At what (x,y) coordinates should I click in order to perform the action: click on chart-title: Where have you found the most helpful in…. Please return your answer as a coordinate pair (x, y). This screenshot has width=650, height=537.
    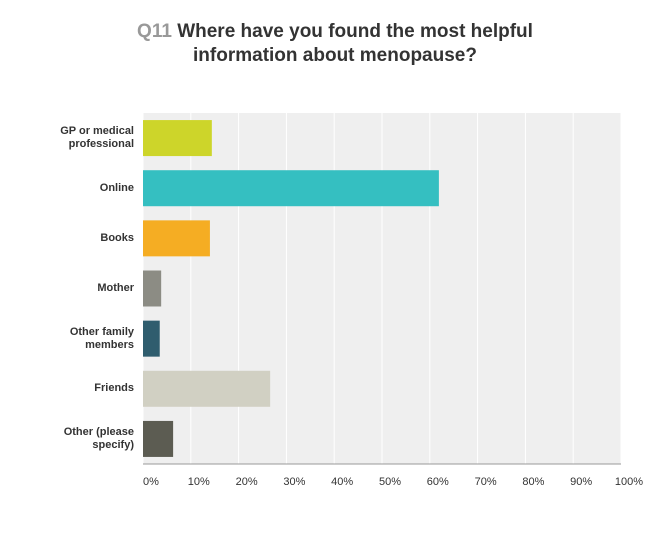
    Looking at the image, I should click on (355, 43).